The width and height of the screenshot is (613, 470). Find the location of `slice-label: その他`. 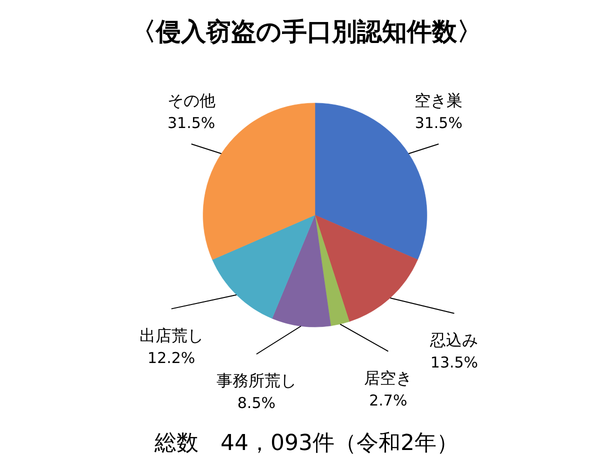

slice-label: その他 is located at coordinates (191, 100).